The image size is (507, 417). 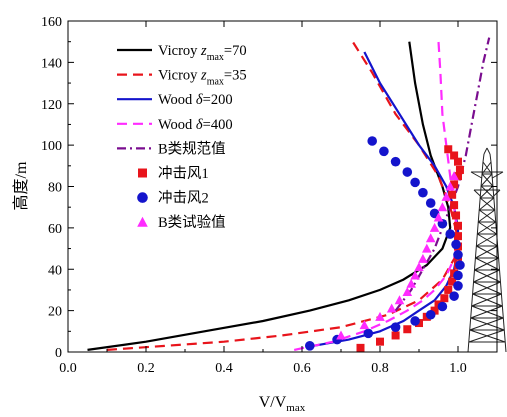 I want to click on y-axis-title: 高度/m, so click(x=21, y=185).